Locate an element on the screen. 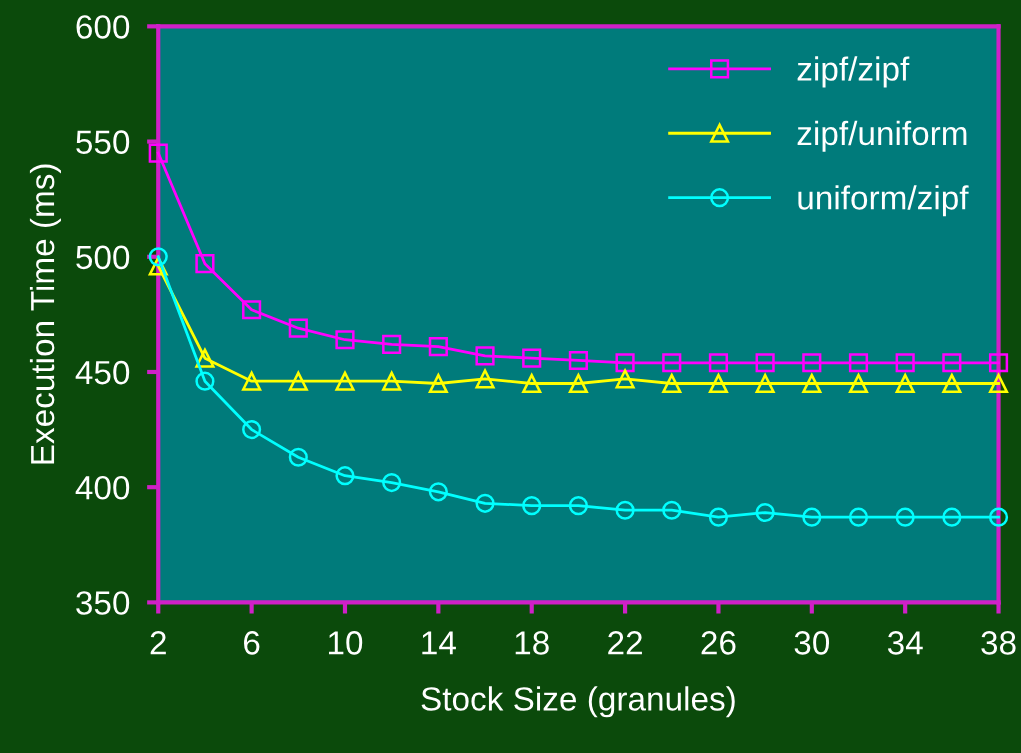  legend-label: zipf/uniform is located at coordinates (882, 136).